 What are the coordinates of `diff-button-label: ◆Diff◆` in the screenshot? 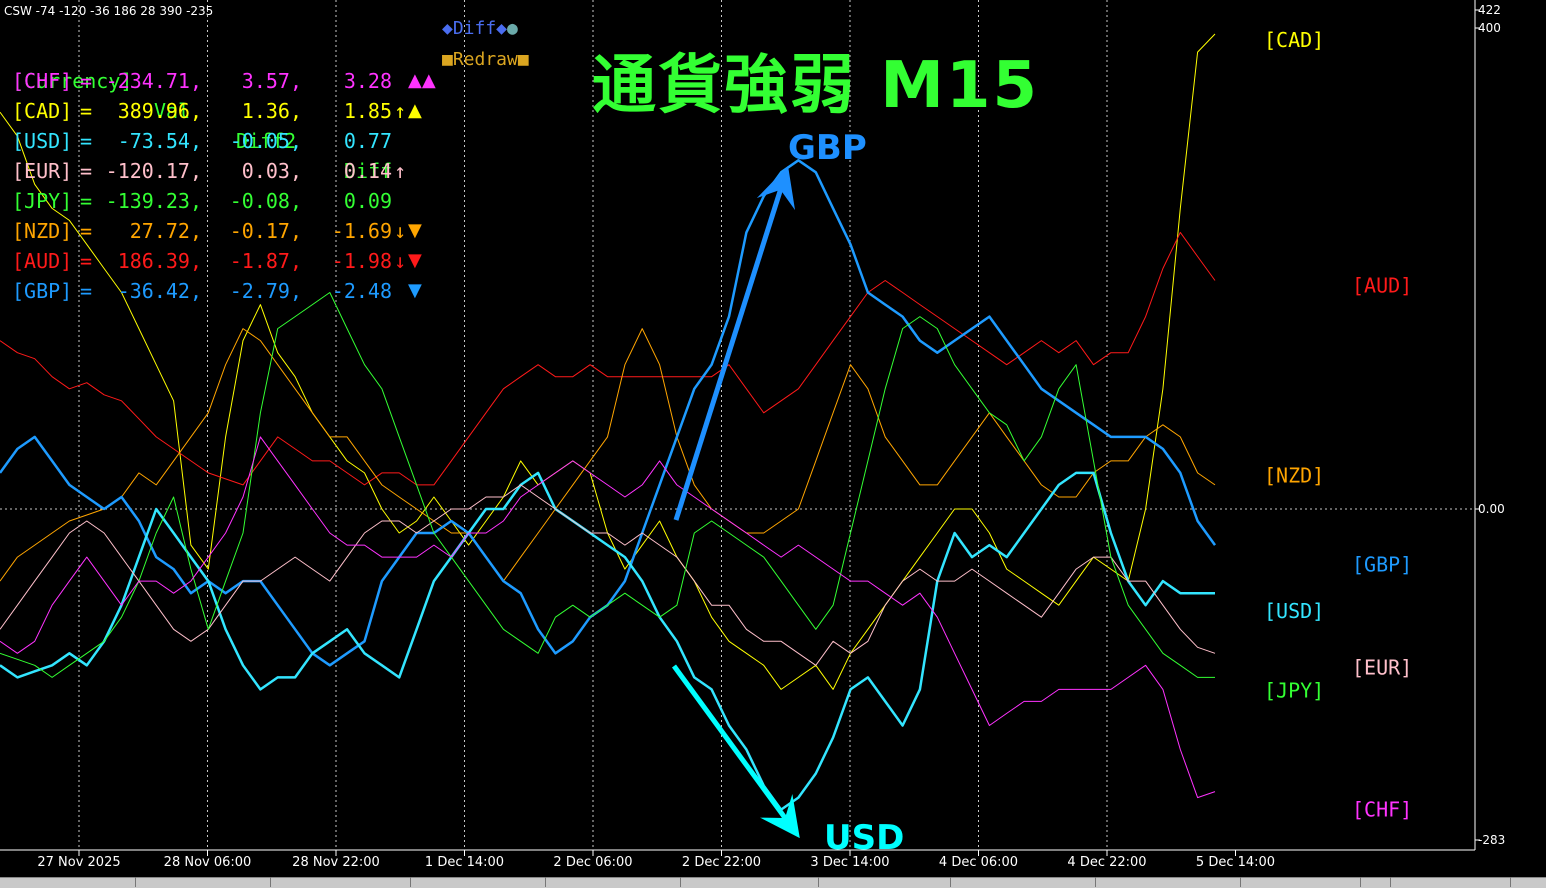 It's located at (475, 28).